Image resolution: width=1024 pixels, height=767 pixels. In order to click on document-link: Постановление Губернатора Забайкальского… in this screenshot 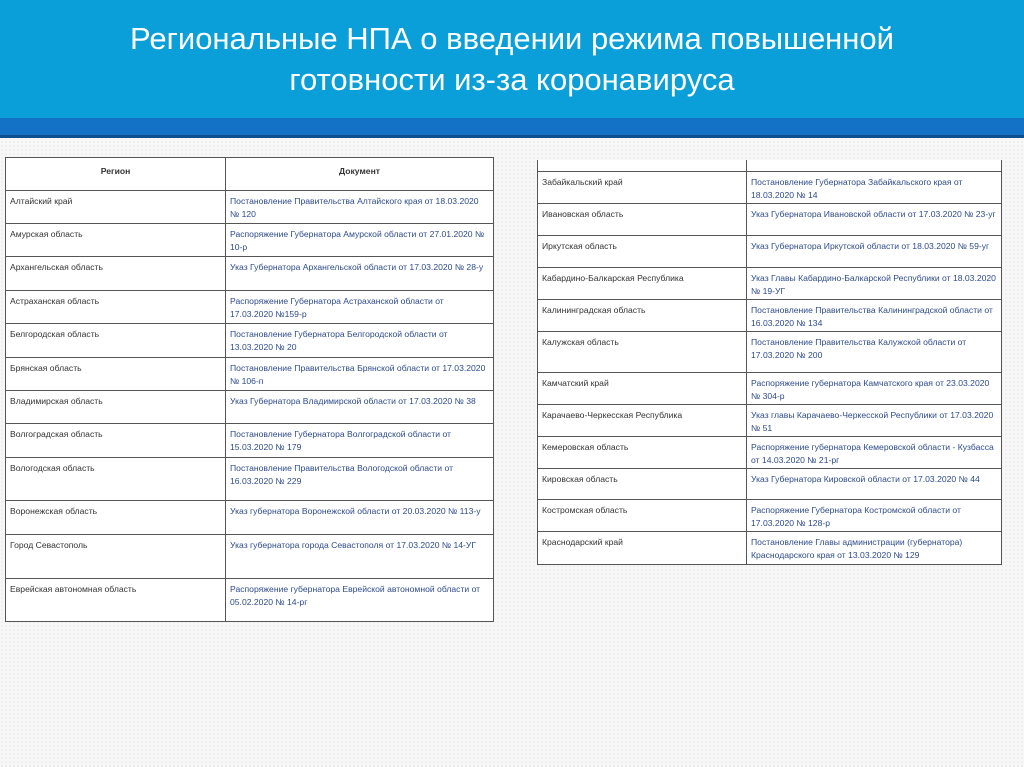, I will do `click(857, 188)`.